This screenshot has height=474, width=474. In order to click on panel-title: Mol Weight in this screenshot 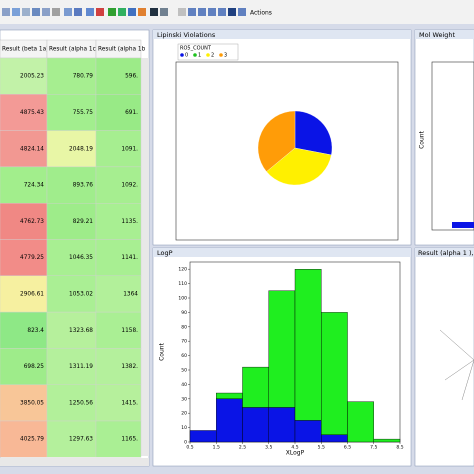, I will do `click(437, 35)`.